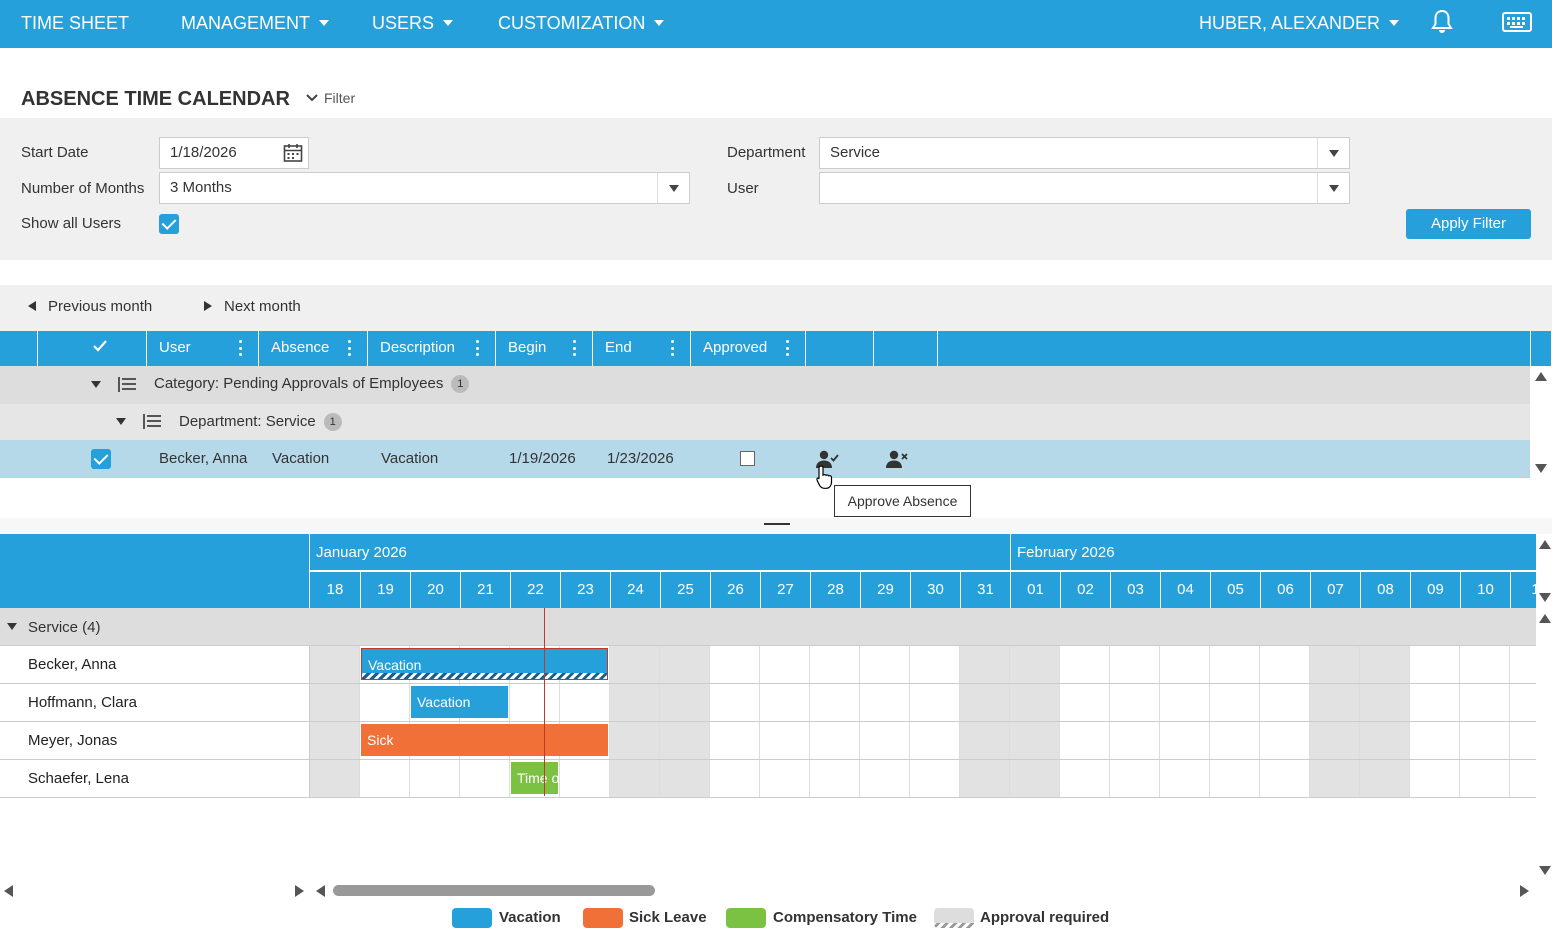 Image resolution: width=1552 pixels, height=932 pixels. Describe the element at coordinates (747, 458) in the screenshot. I see `approved-checkbox` at that location.